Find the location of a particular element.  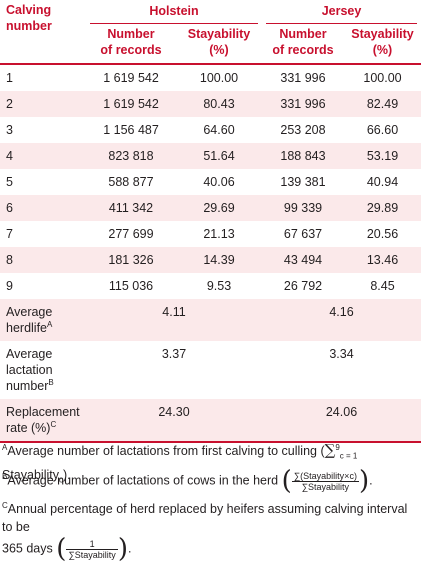

calving-number-cell: 1 is located at coordinates (9, 78).